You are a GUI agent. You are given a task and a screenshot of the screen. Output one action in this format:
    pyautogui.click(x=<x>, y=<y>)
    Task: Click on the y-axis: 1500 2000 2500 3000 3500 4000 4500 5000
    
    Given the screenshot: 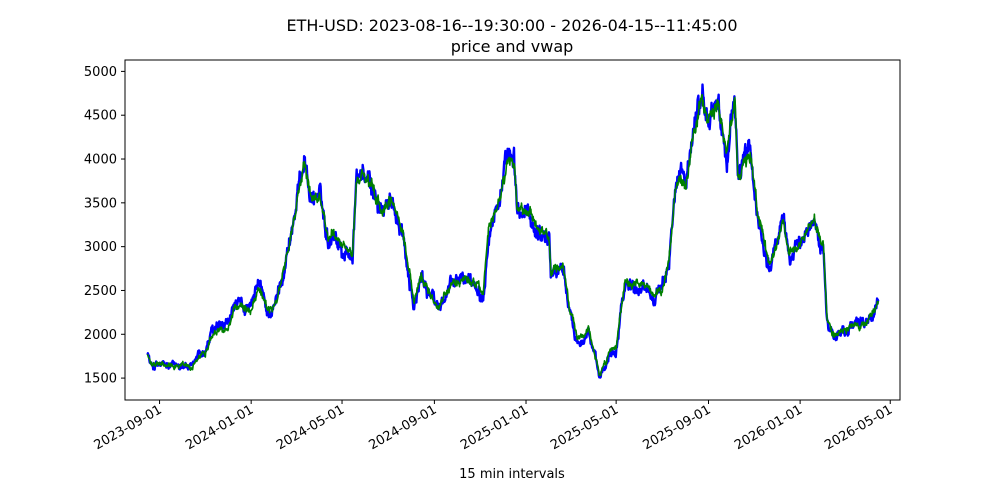 What is the action you would take?
    pyautogui.click(x=104, y=226)
    